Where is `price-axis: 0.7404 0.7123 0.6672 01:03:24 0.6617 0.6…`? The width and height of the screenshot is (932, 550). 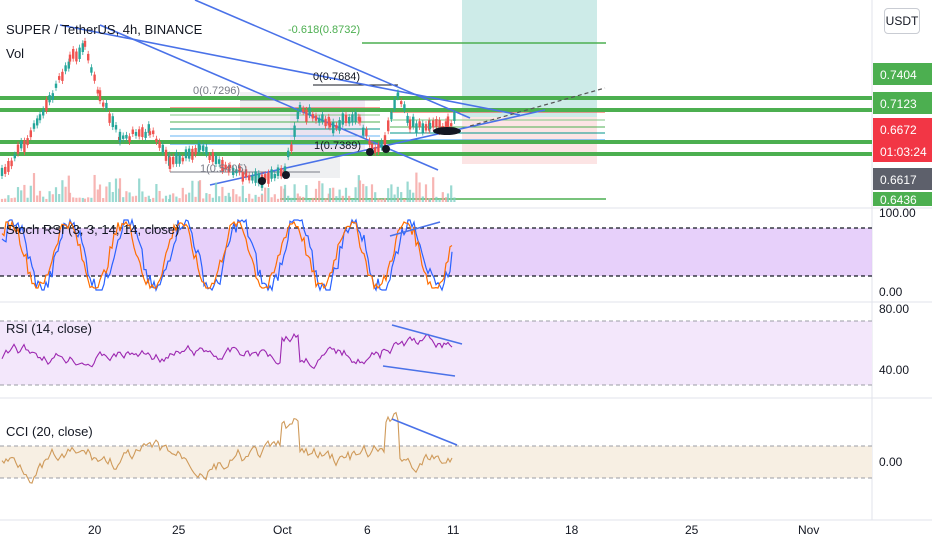 price-axis: 0.7404 0.7123 0.6672 01:03:24 0.6617 0.6… is located at coordinates (902, 135).